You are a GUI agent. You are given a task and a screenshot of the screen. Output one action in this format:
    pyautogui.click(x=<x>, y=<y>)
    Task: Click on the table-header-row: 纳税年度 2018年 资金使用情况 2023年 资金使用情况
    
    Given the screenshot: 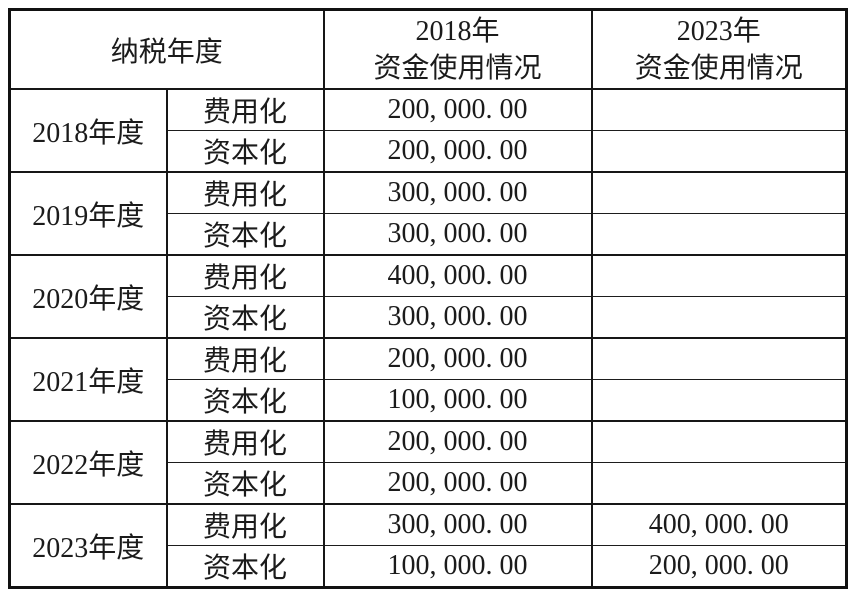 What is the action you would take?
    pyautogui.click(x=428, y=49)
    